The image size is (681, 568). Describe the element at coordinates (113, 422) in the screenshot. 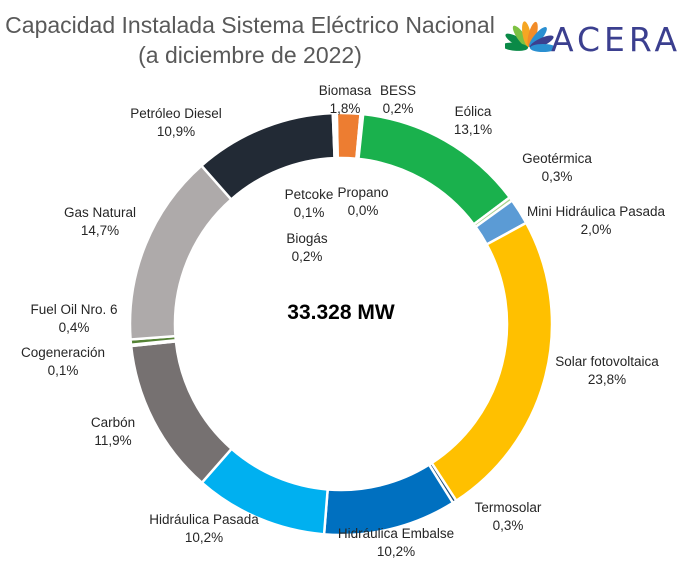

I see `label-name-carbon: Carbón` at that location.